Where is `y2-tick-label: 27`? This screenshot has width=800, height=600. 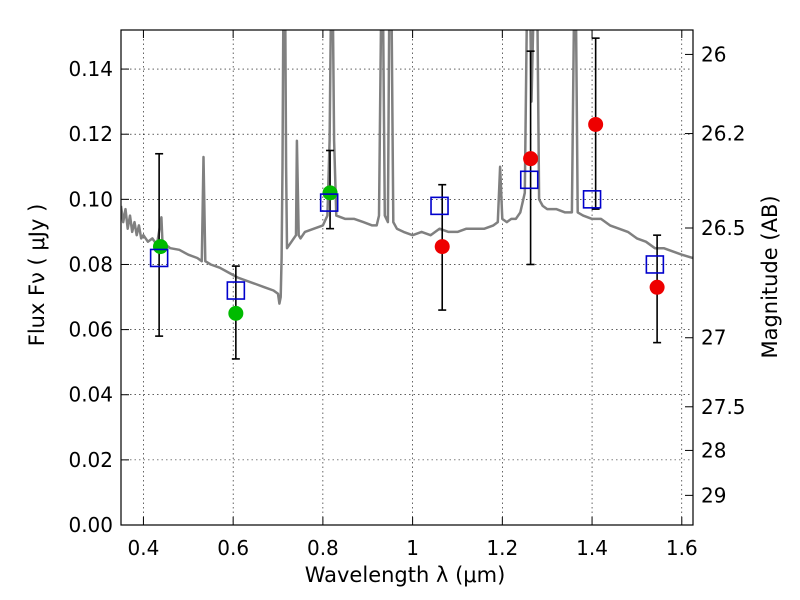
y2-tick-label: 27 is located at coordinates (713, 338).